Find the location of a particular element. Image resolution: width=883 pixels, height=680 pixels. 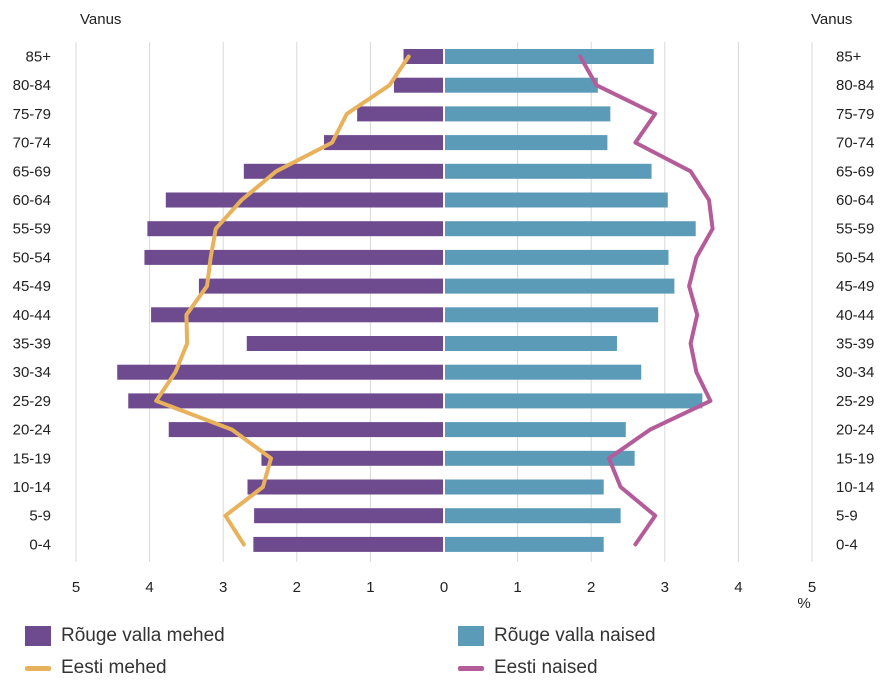

age-label-right: 15-19 is located at coordinates (855, 458).